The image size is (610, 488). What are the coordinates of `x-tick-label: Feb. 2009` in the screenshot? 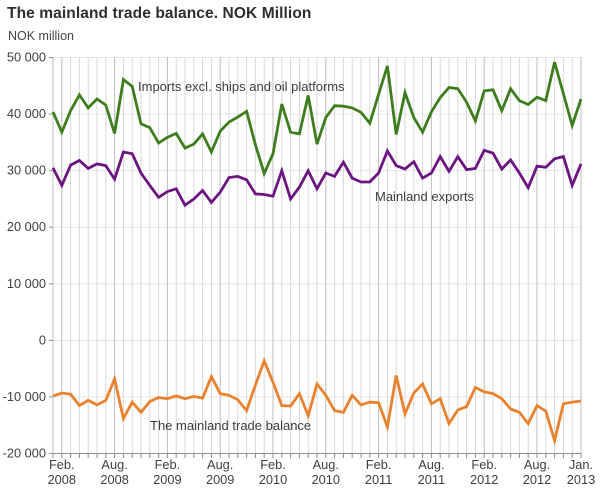 It's located at (167, 472).